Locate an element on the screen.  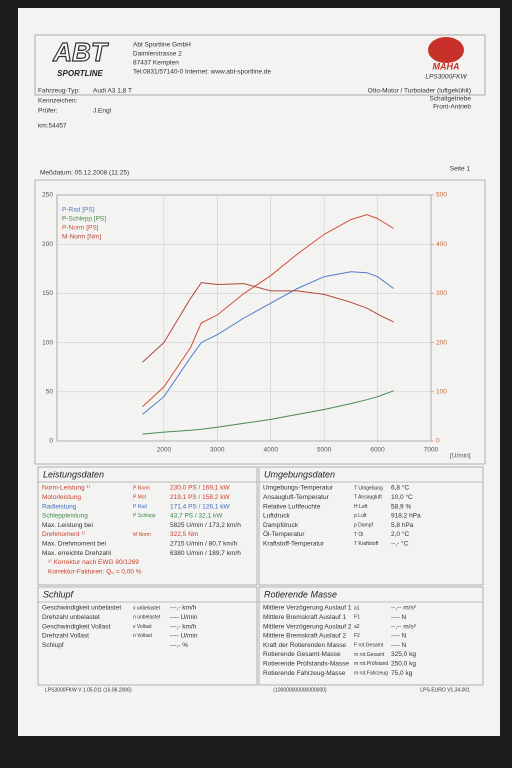
legend-entry: M-Norm [Nm] is located at coordinates (81, 237).